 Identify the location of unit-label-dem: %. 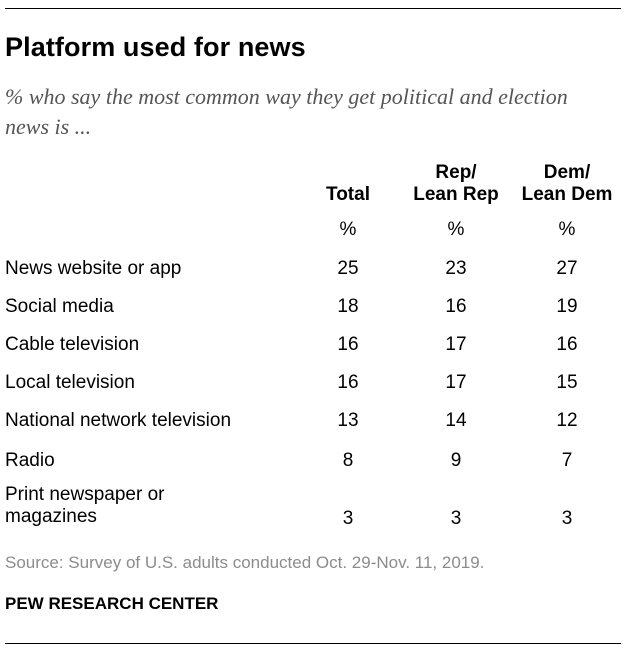
(567, 229).